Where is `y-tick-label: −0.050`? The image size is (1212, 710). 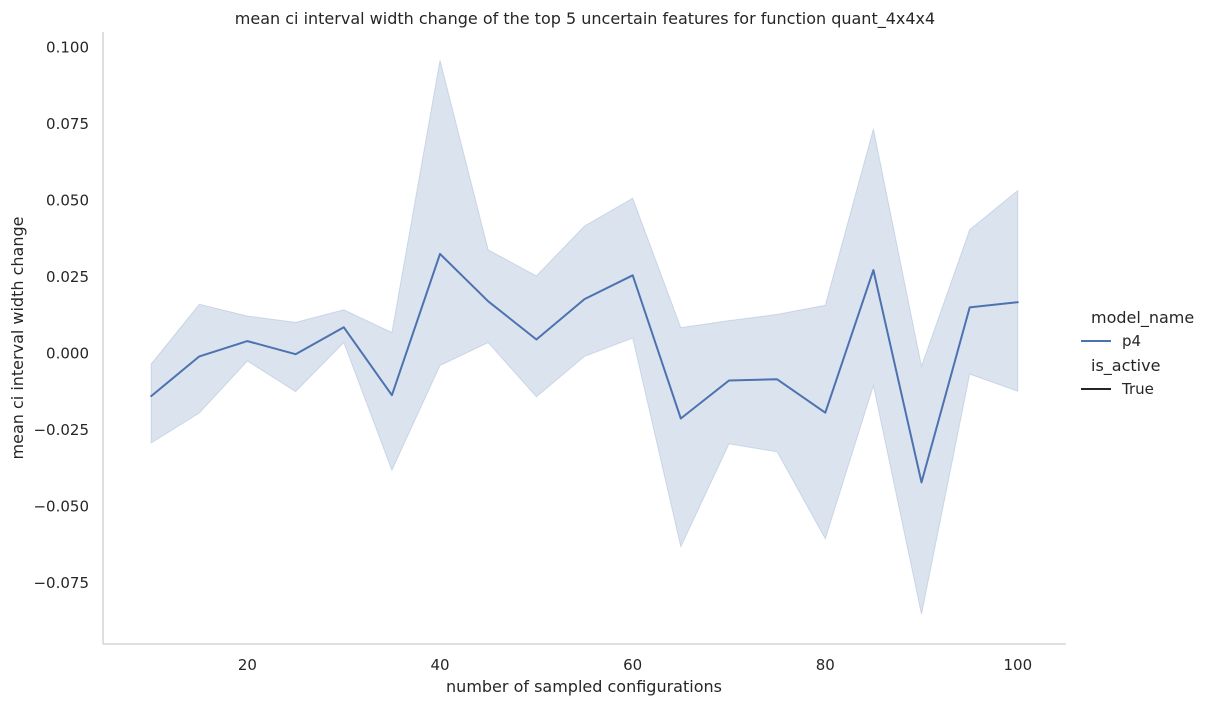 y-tick-label: −0.050 is located at coordinates (61, 506).